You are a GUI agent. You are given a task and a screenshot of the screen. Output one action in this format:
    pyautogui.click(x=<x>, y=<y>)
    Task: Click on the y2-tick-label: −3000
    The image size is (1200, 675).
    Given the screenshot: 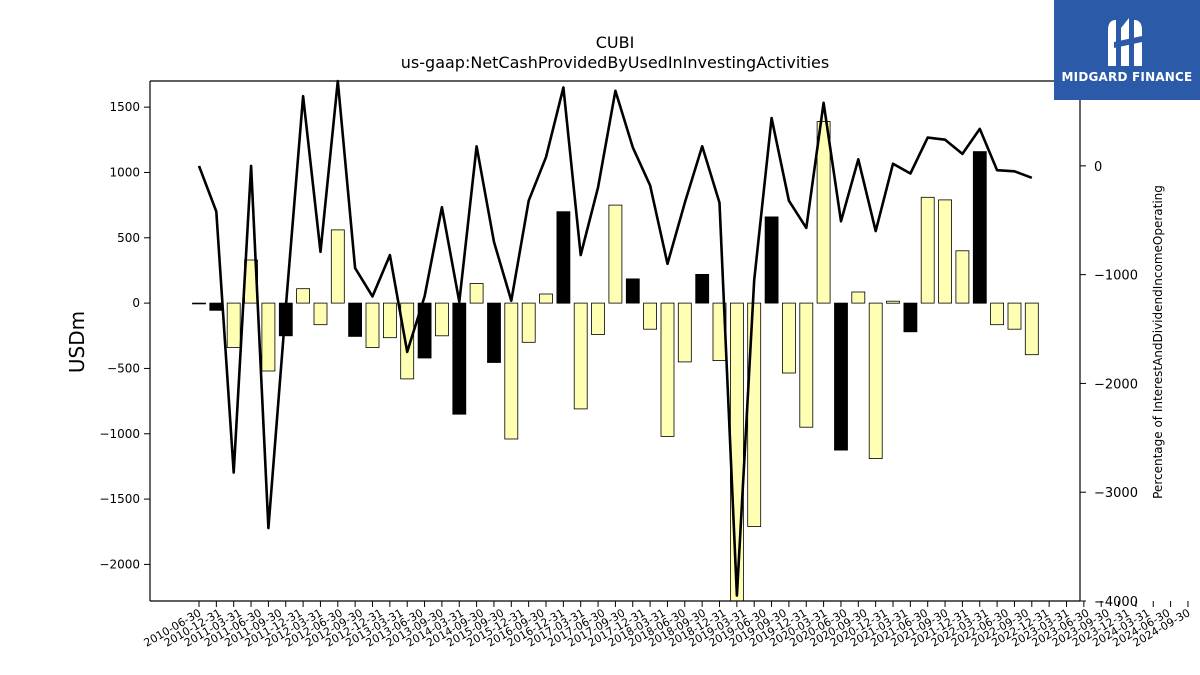 What is the action you would take?
    pyautogui.click(x=1116, y=493)
    